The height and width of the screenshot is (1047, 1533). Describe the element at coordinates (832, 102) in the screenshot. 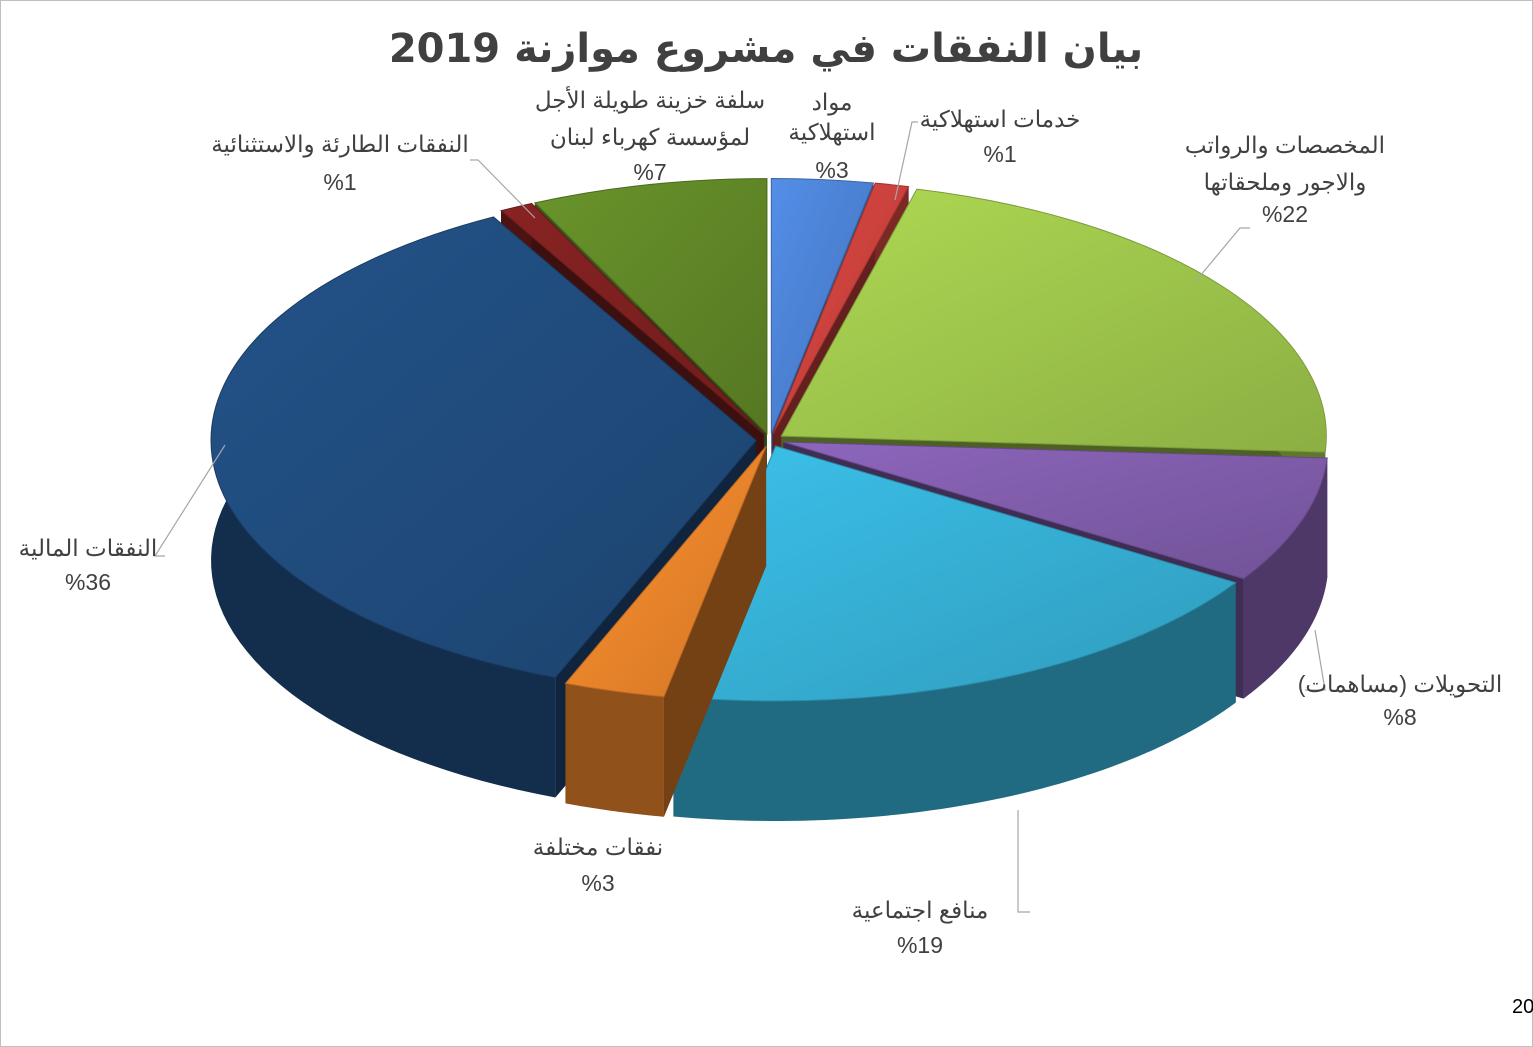

I see `slice-name-label: مواد` at that location.